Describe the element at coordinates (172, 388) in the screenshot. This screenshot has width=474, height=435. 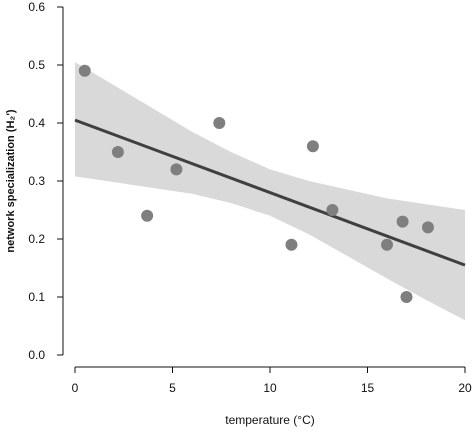
I see `x-tick-label-5: 5` at that location.